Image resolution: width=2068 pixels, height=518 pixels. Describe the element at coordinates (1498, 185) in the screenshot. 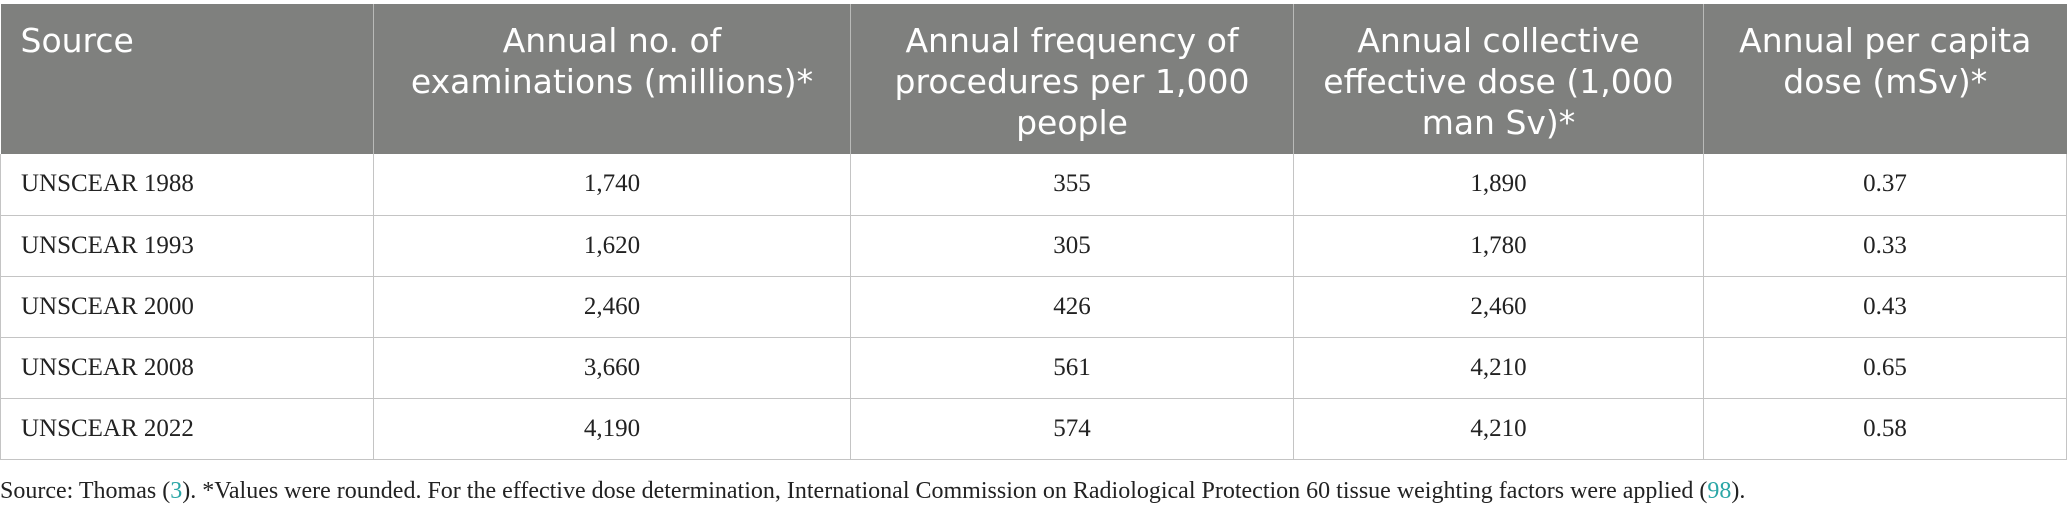

I see `cell-collective-dose: 1,890` at that location.